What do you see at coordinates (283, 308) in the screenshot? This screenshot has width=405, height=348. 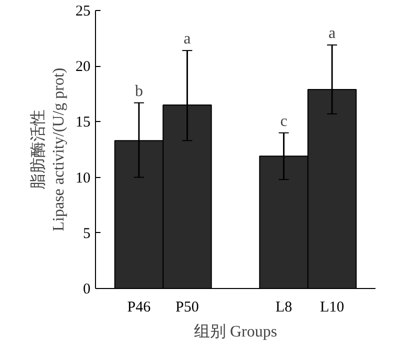 I see `x-tick-label: L8` at bounding box center [283, 308].